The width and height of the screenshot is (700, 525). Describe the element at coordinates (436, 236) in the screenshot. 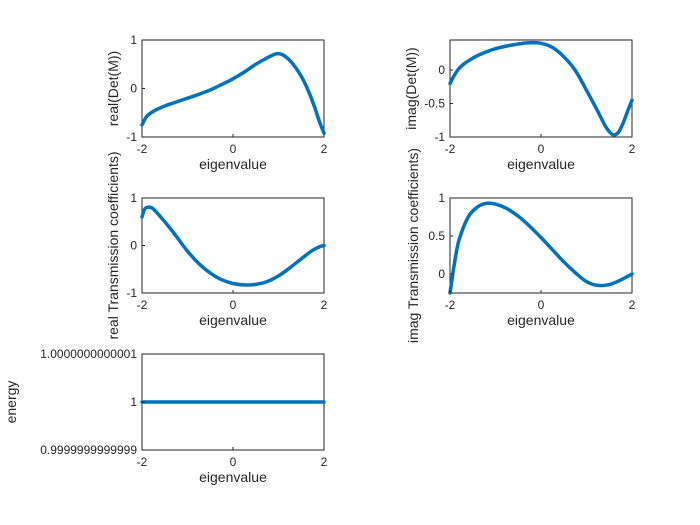

I see `y-tick-label: 0.5` at that location.